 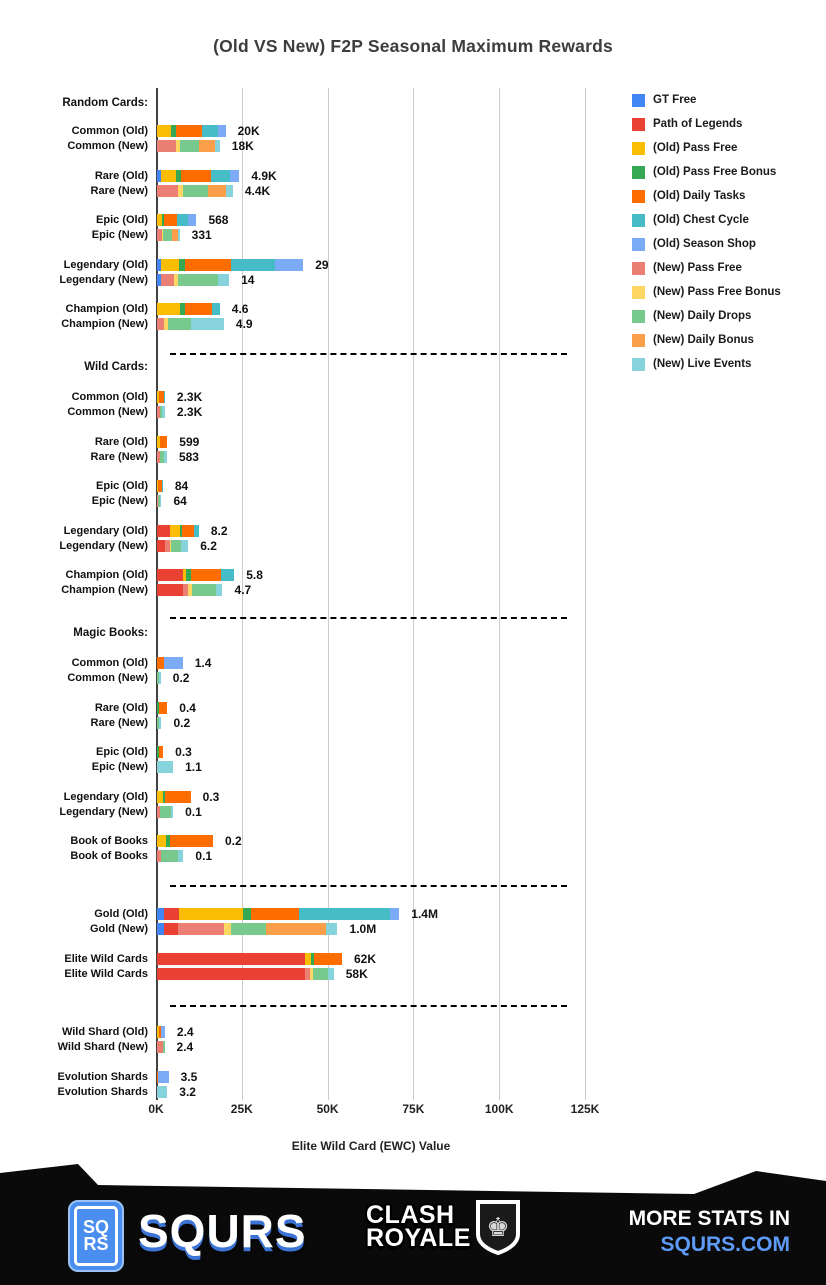 I want to click on legend-item: (Old) Pass Free, so click(x=684, y=148).